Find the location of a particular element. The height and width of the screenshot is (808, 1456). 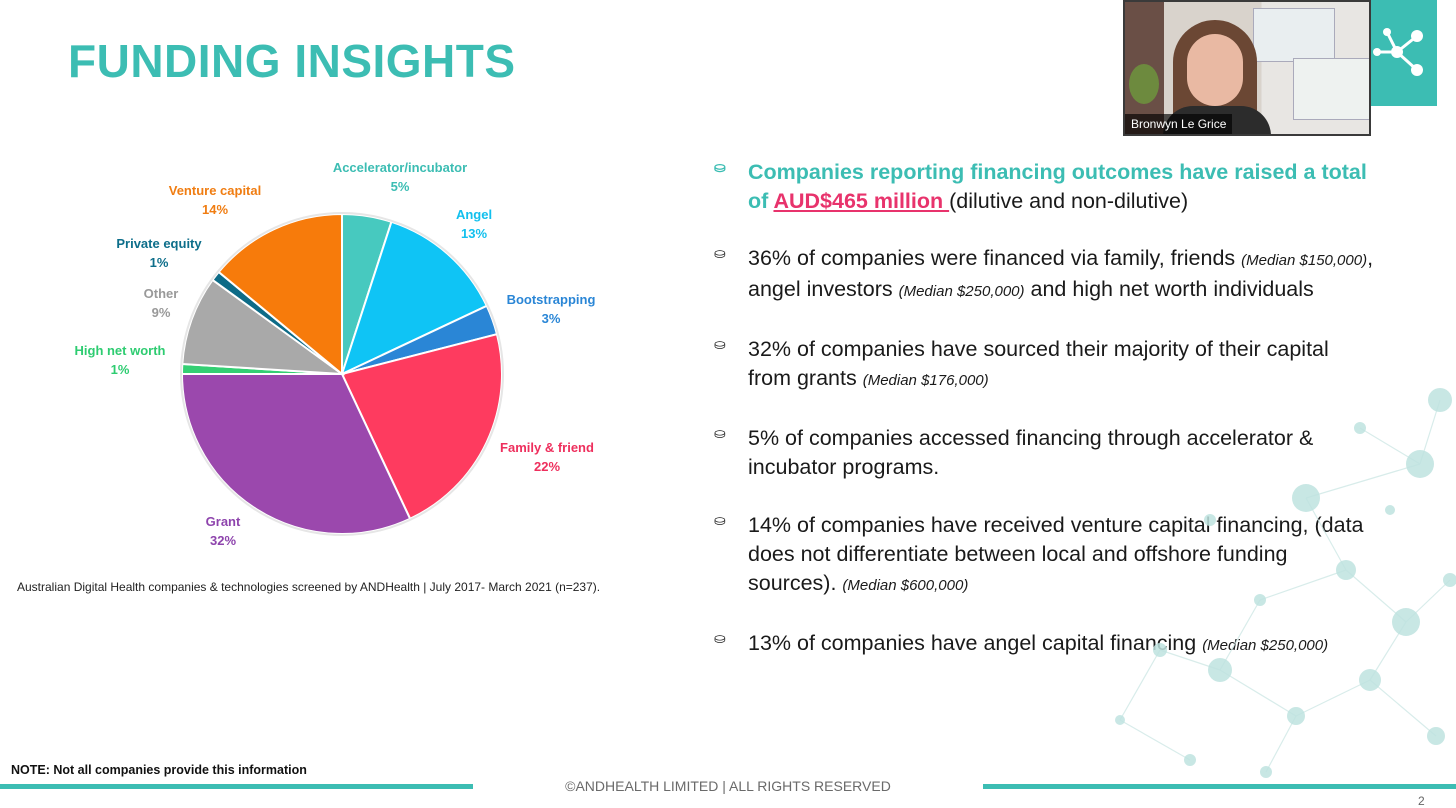

pie-slice-family-friend is located at coordinates (421, 426).